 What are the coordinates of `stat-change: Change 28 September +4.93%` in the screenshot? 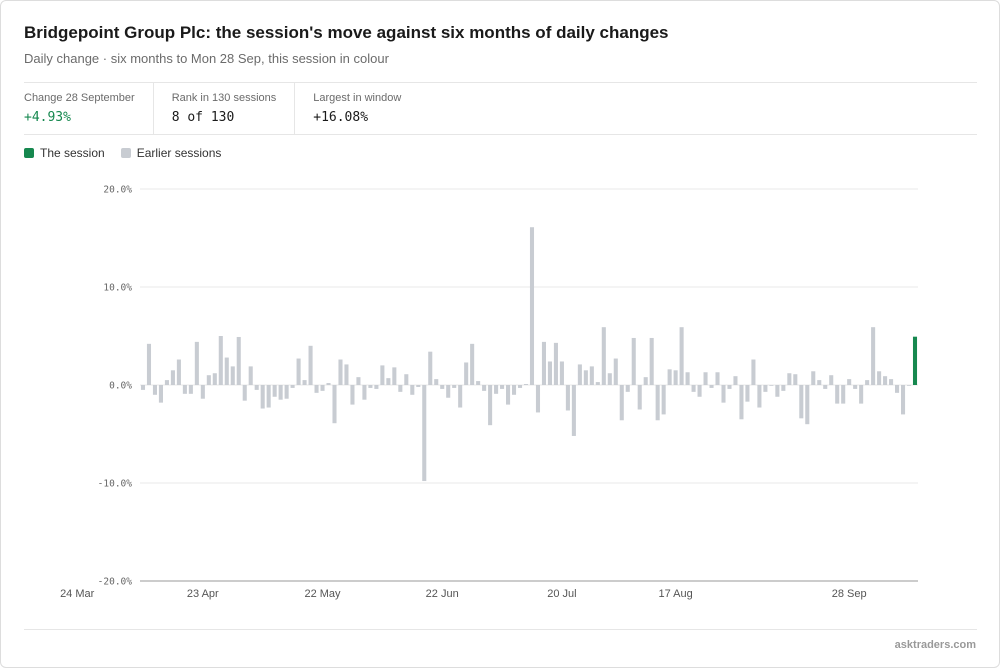 It's located at (89, 108).